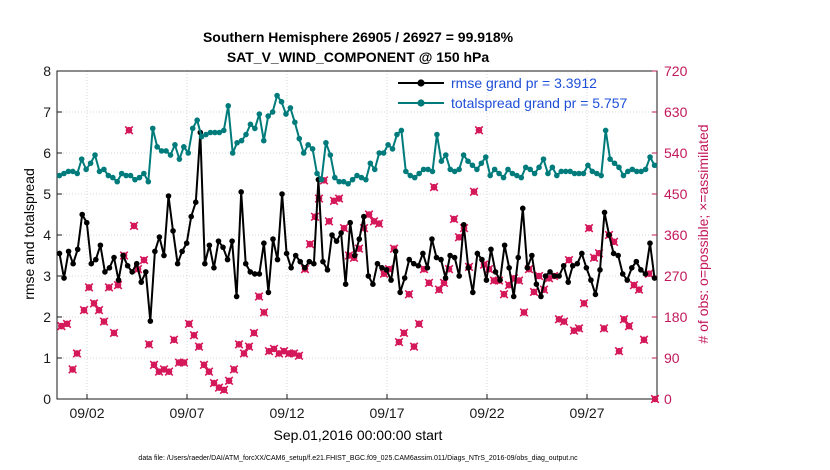  What do you see at coordinates (186, 413) in the screenshot?
I see `x-tick-label: 09/07` at bounding box center [186, 413].